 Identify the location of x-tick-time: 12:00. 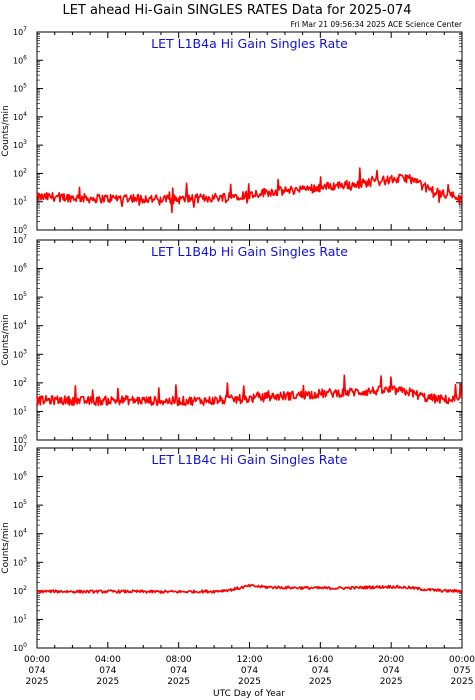
(250, 660).